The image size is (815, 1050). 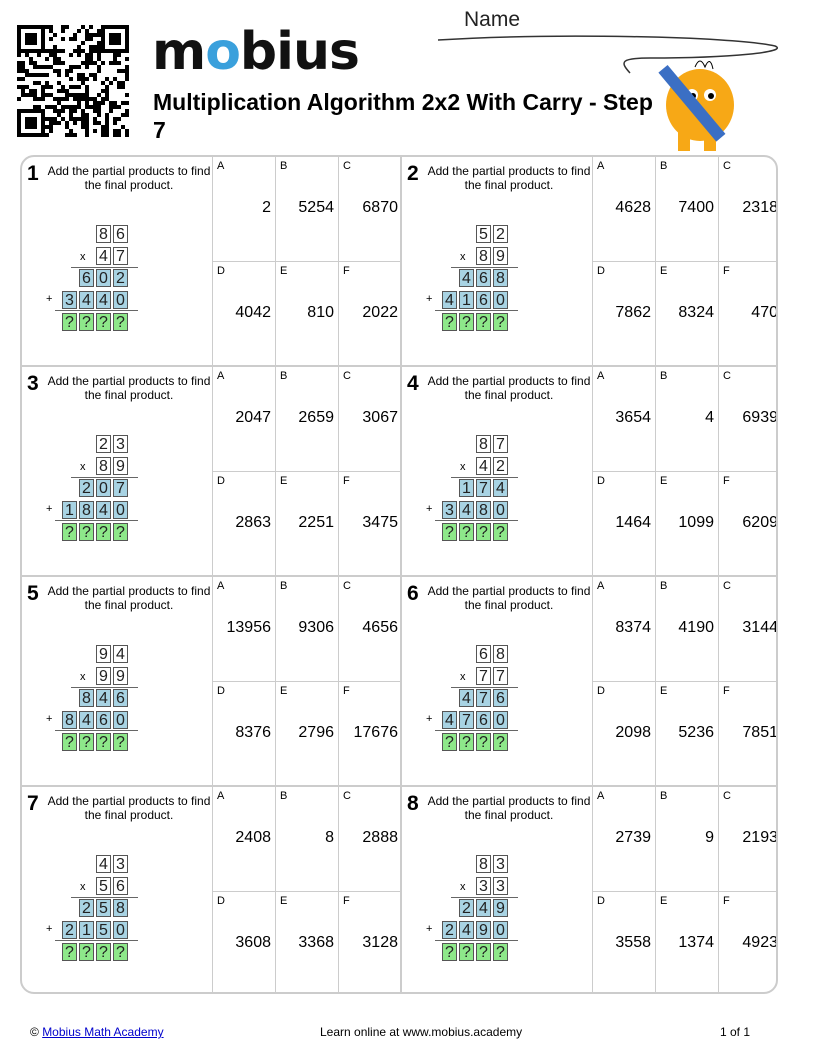 I want to click on answer-choice-c: C 2193, so click(x=747, y=839).